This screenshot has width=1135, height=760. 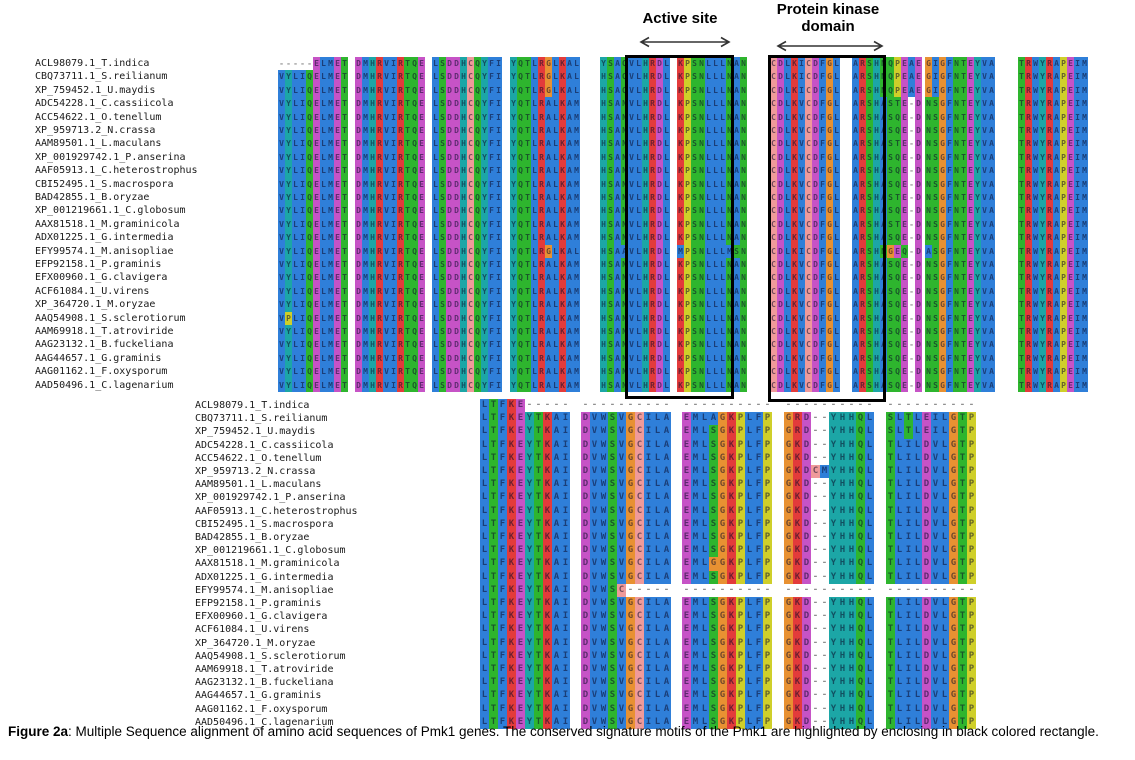 I want to click on protein-kinase-domain-label: Protein kinase domain, so click(x=828, y=18).